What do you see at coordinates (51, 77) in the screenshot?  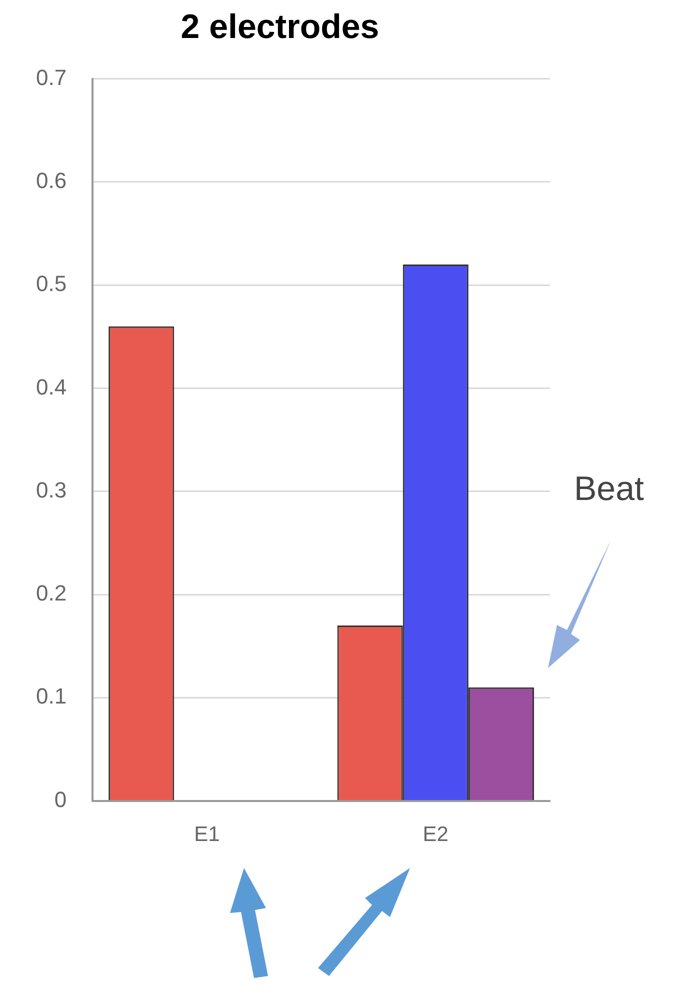 I see `y-tick-label: 0.7` at bounding box center [51, 77].